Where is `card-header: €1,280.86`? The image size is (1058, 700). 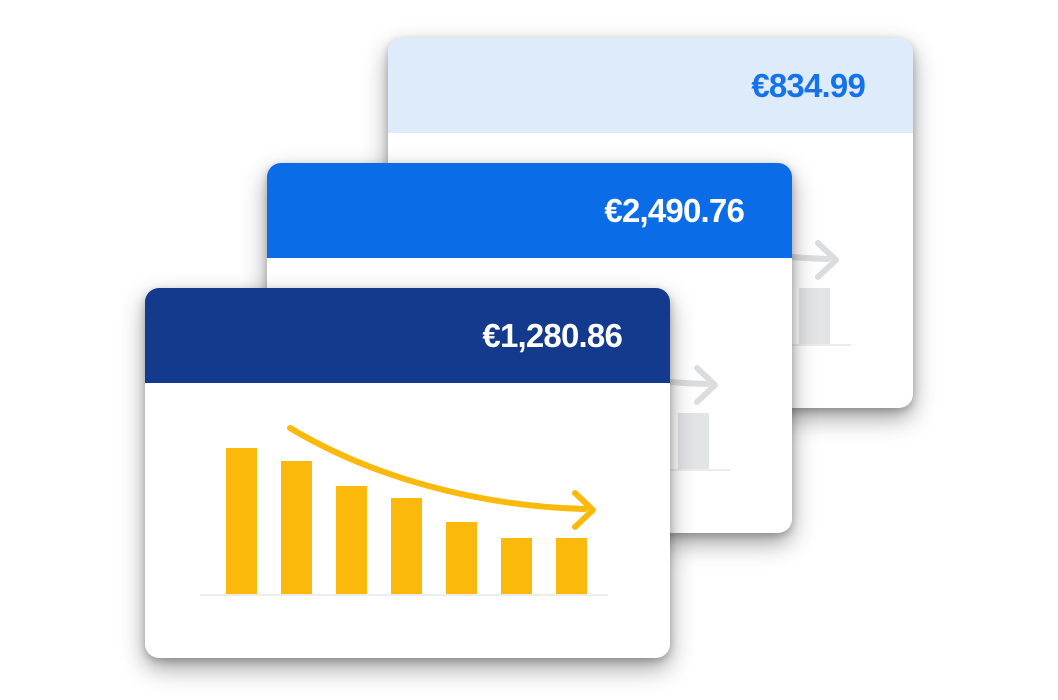
card-header: €1,280.86 is located at coordinates (407, 335).